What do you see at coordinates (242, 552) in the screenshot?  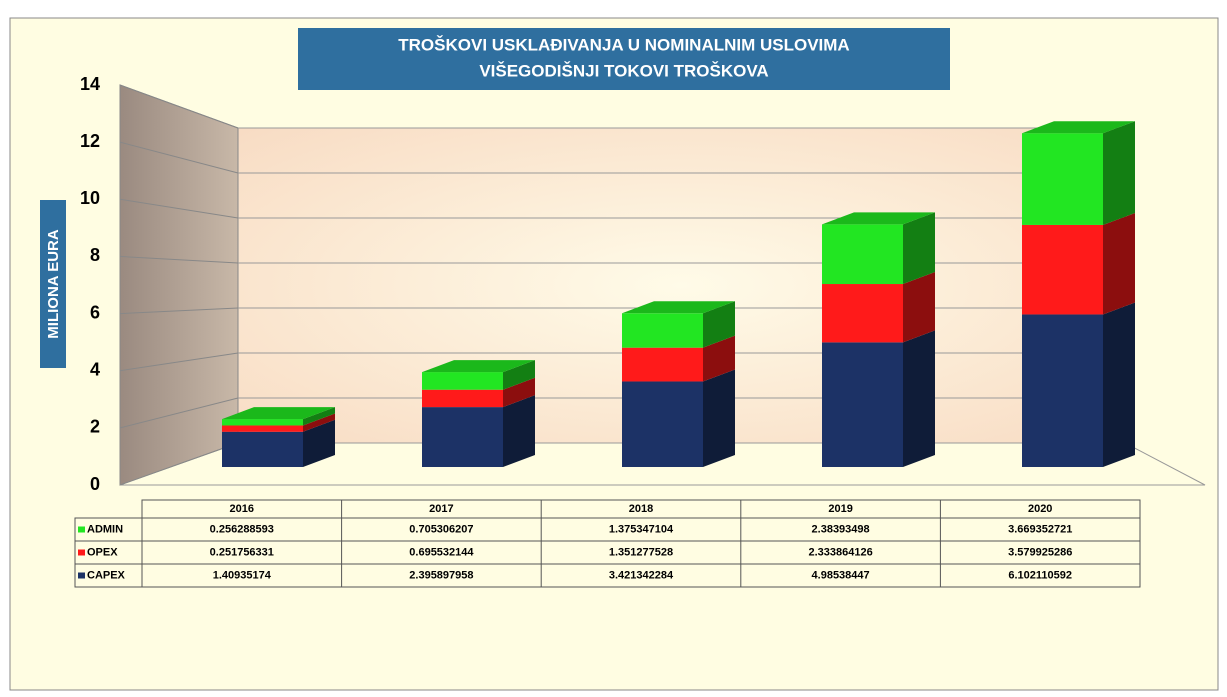 I see `table-value: 0.251756331` at bounding box center [242, 552].